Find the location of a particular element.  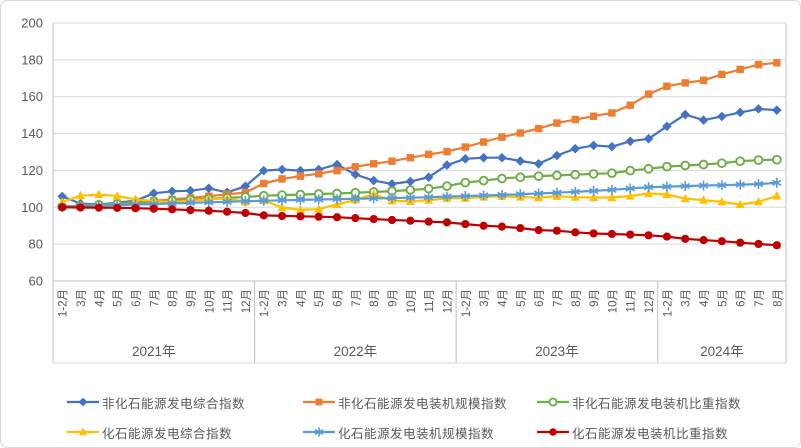

legend-item-fossil-composite: 化石能源发电综合指数 is located at coordinates (185, 432).